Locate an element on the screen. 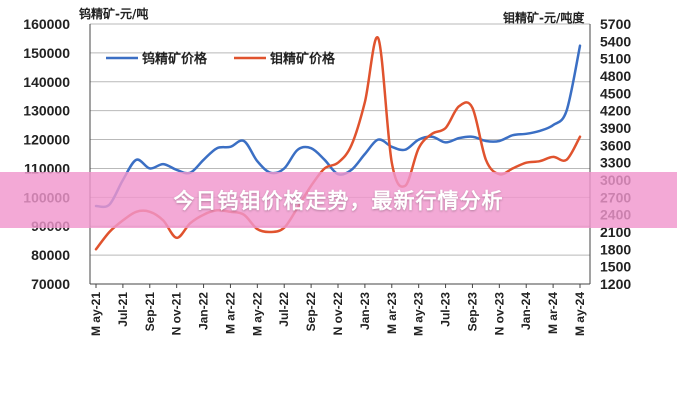 This screenshot has height=400, width=677. x-tick-label: Sep-23 is located at coordinates (472, 312).